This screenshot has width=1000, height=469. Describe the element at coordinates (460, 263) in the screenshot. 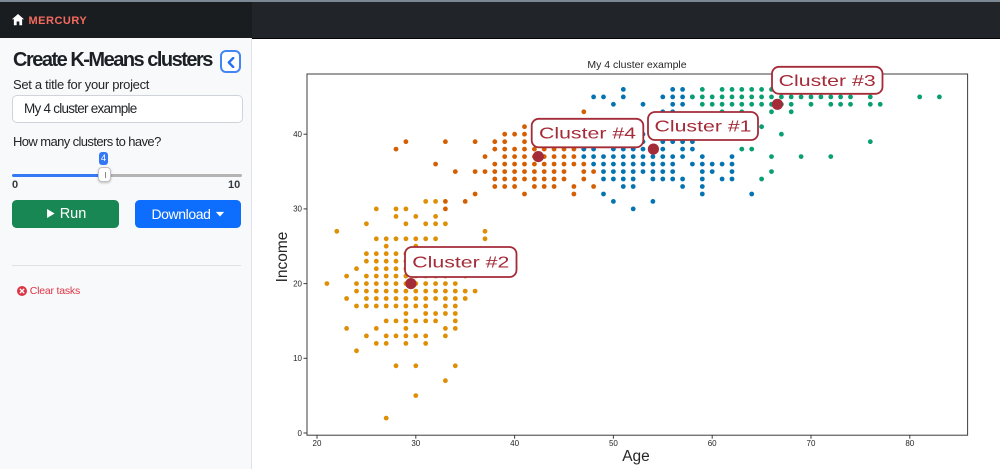

I see `svg-text: Cluster #2` at that location.